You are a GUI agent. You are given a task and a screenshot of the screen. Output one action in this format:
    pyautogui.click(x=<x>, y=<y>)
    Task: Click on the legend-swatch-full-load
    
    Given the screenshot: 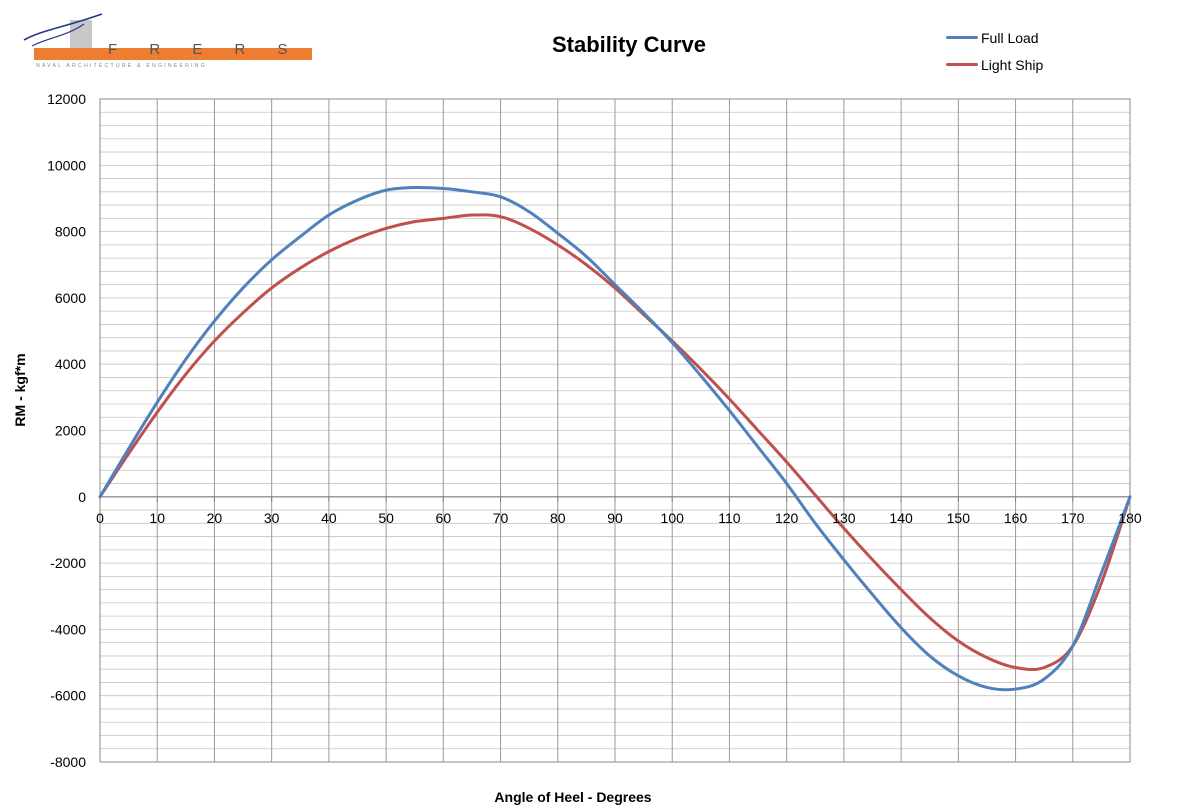 What is the action you would take?
    pyautogui.click(x=962, y=37)
    